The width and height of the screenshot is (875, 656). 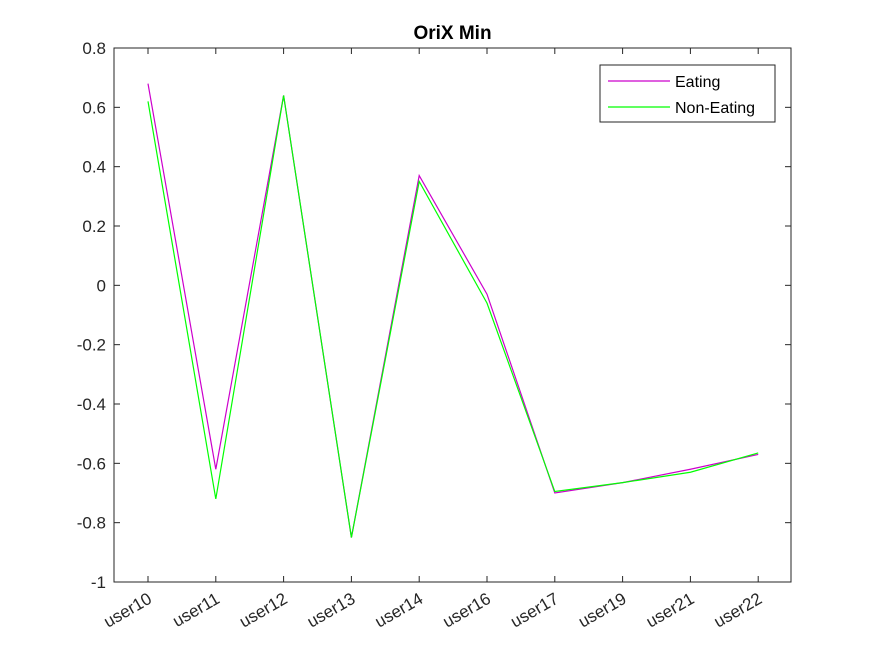 What do you see at coordinates (94, 226) in the screenshot?
I see `y-tick-label: 0.2` at bounding box center [94, 226].